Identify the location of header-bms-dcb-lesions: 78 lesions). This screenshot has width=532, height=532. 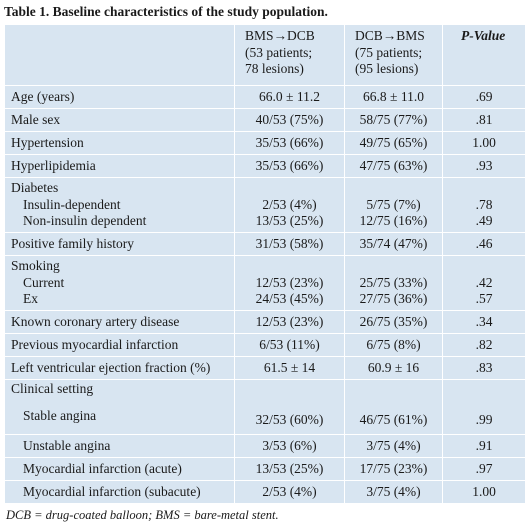
(274, 68).